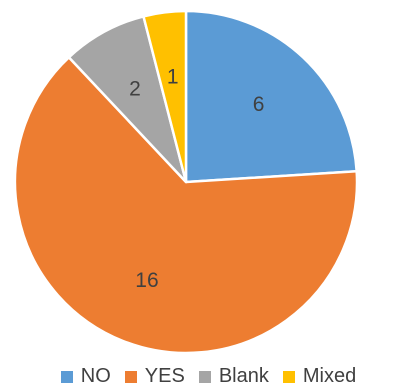 The height and width of the screenshot is (389, 417). Describe the element at coordinates (164, 376) in the screenshot. I see `legend-label-yes: YES` at that location.